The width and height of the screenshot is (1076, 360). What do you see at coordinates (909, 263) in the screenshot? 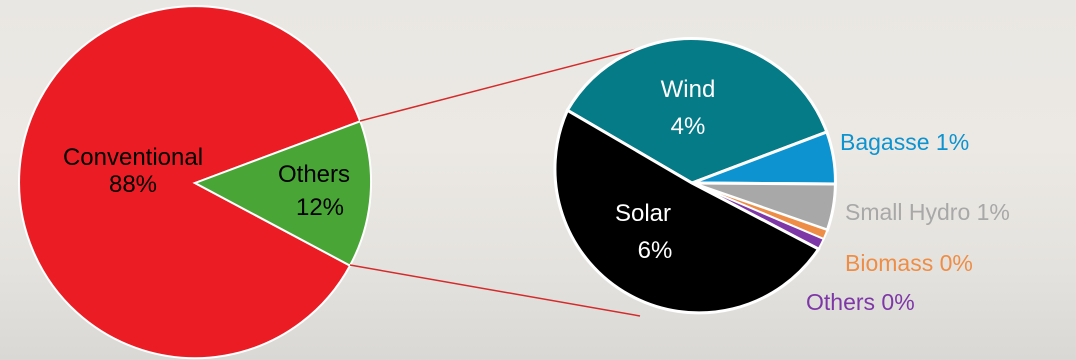
I see `label-biomass: Biomass 0%` at bounding box center [909, 263].